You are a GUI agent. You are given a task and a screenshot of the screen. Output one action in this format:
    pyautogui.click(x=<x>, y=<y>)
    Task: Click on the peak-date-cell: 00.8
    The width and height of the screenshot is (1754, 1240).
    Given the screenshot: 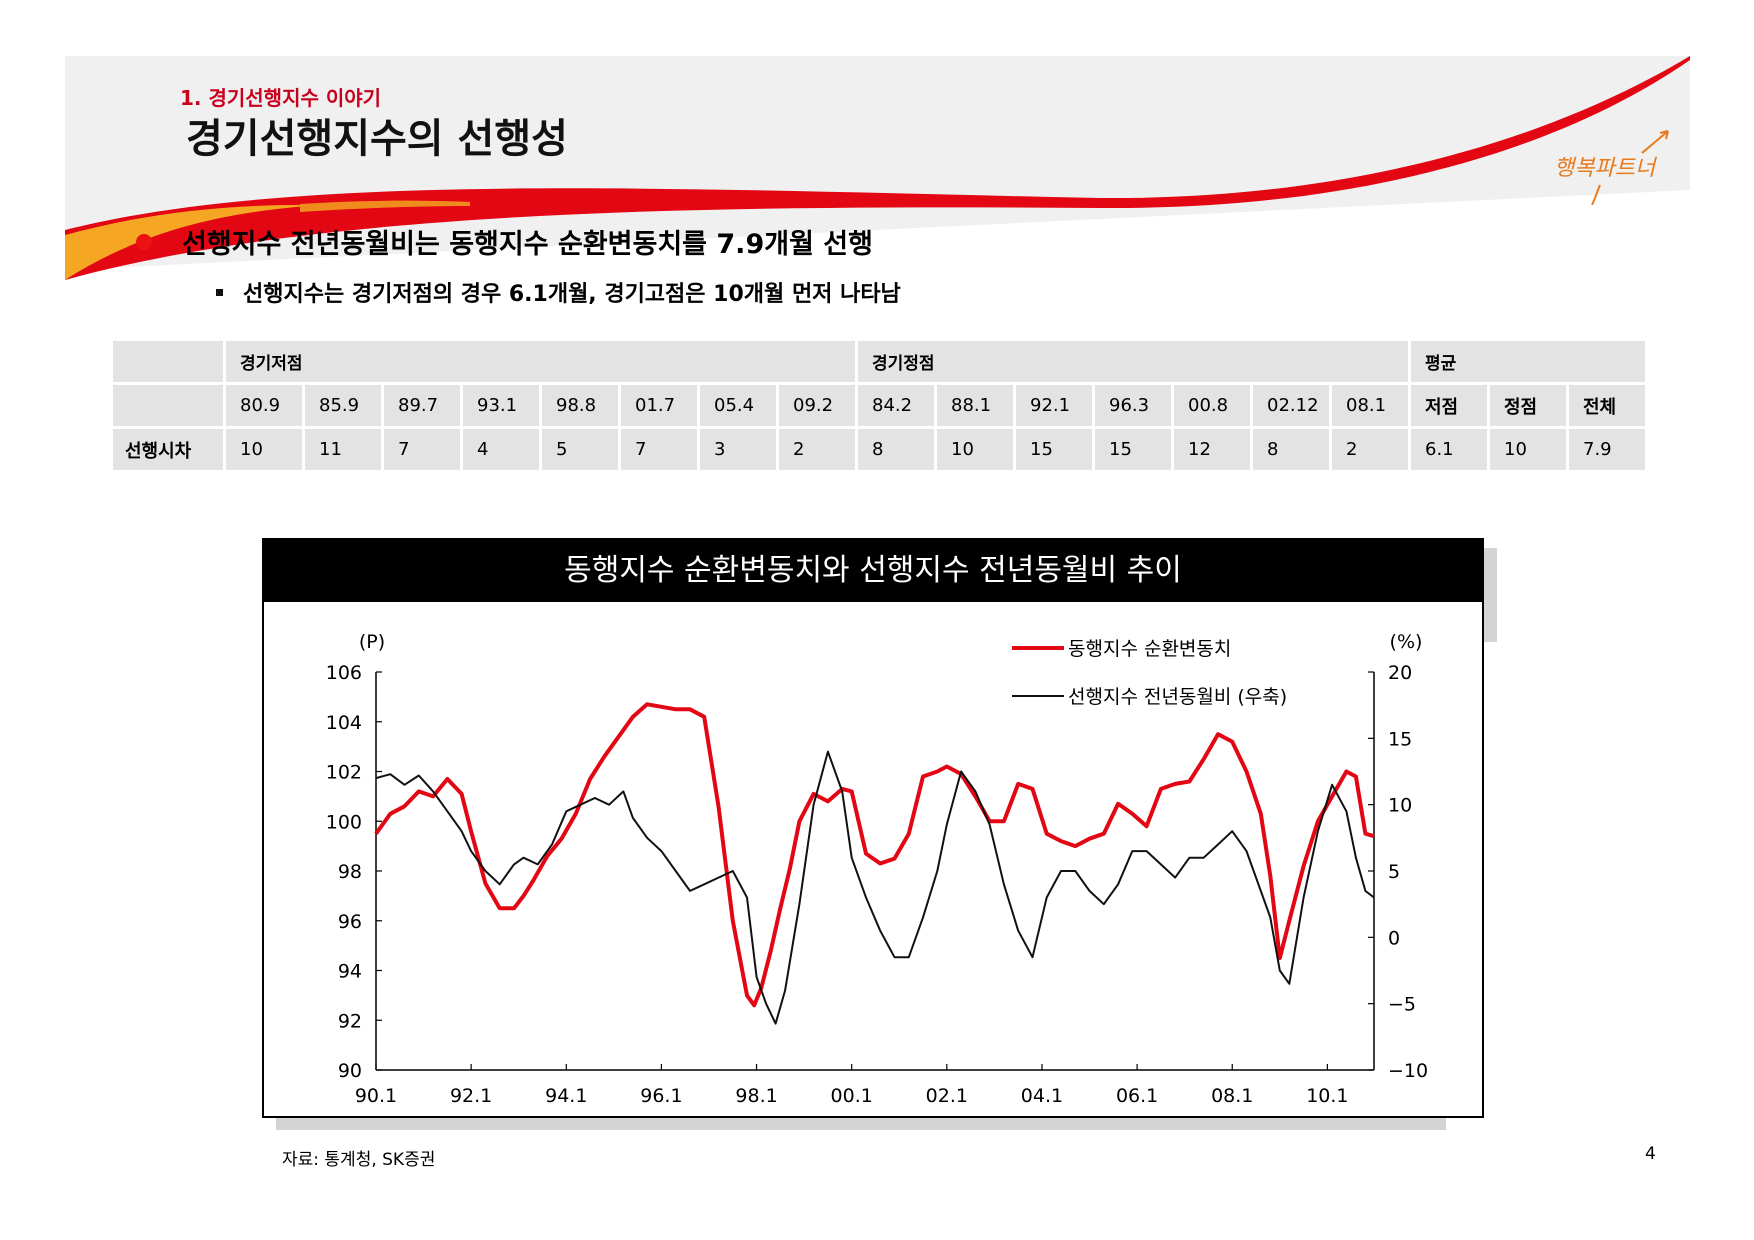 What is the action you would take?
    pyautogui.click(x=1212, y=405)
    